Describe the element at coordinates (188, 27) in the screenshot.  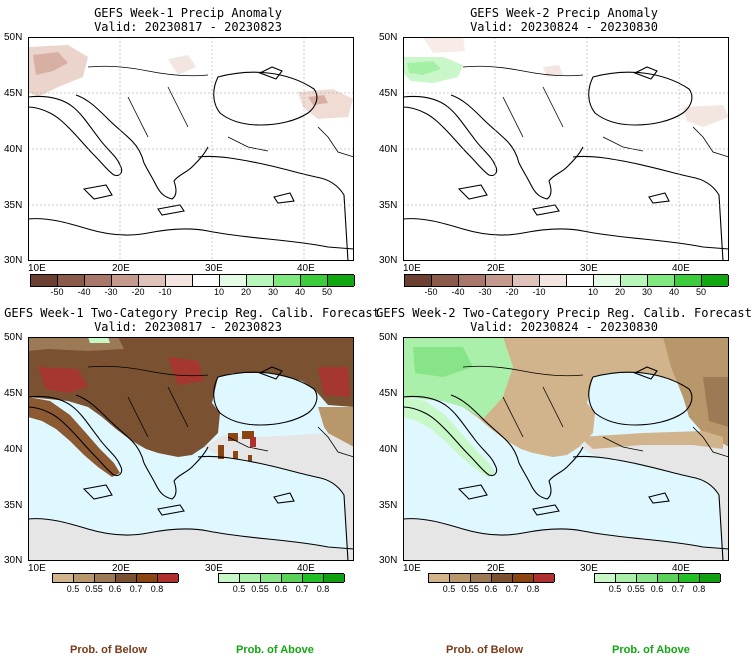
I see `panel-1-valid: Valid: 20230817 - 20230823` at that location.